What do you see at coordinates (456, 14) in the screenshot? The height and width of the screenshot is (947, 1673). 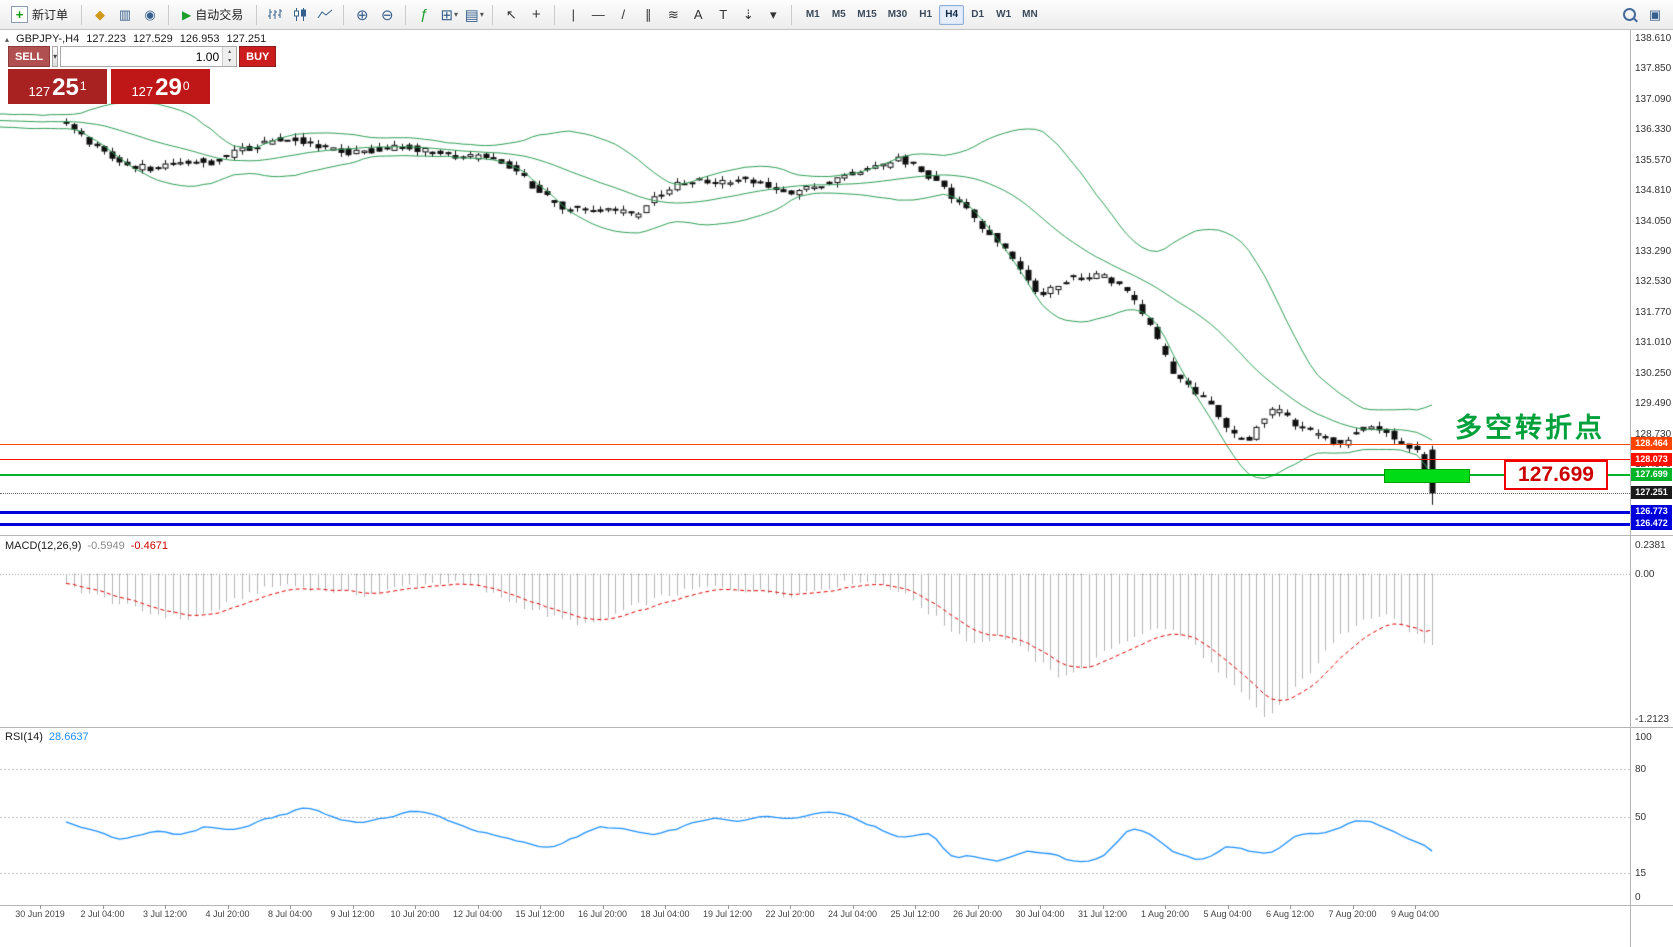 I see `chevron-down-icon: ▾` at bounding box center [456, 14].